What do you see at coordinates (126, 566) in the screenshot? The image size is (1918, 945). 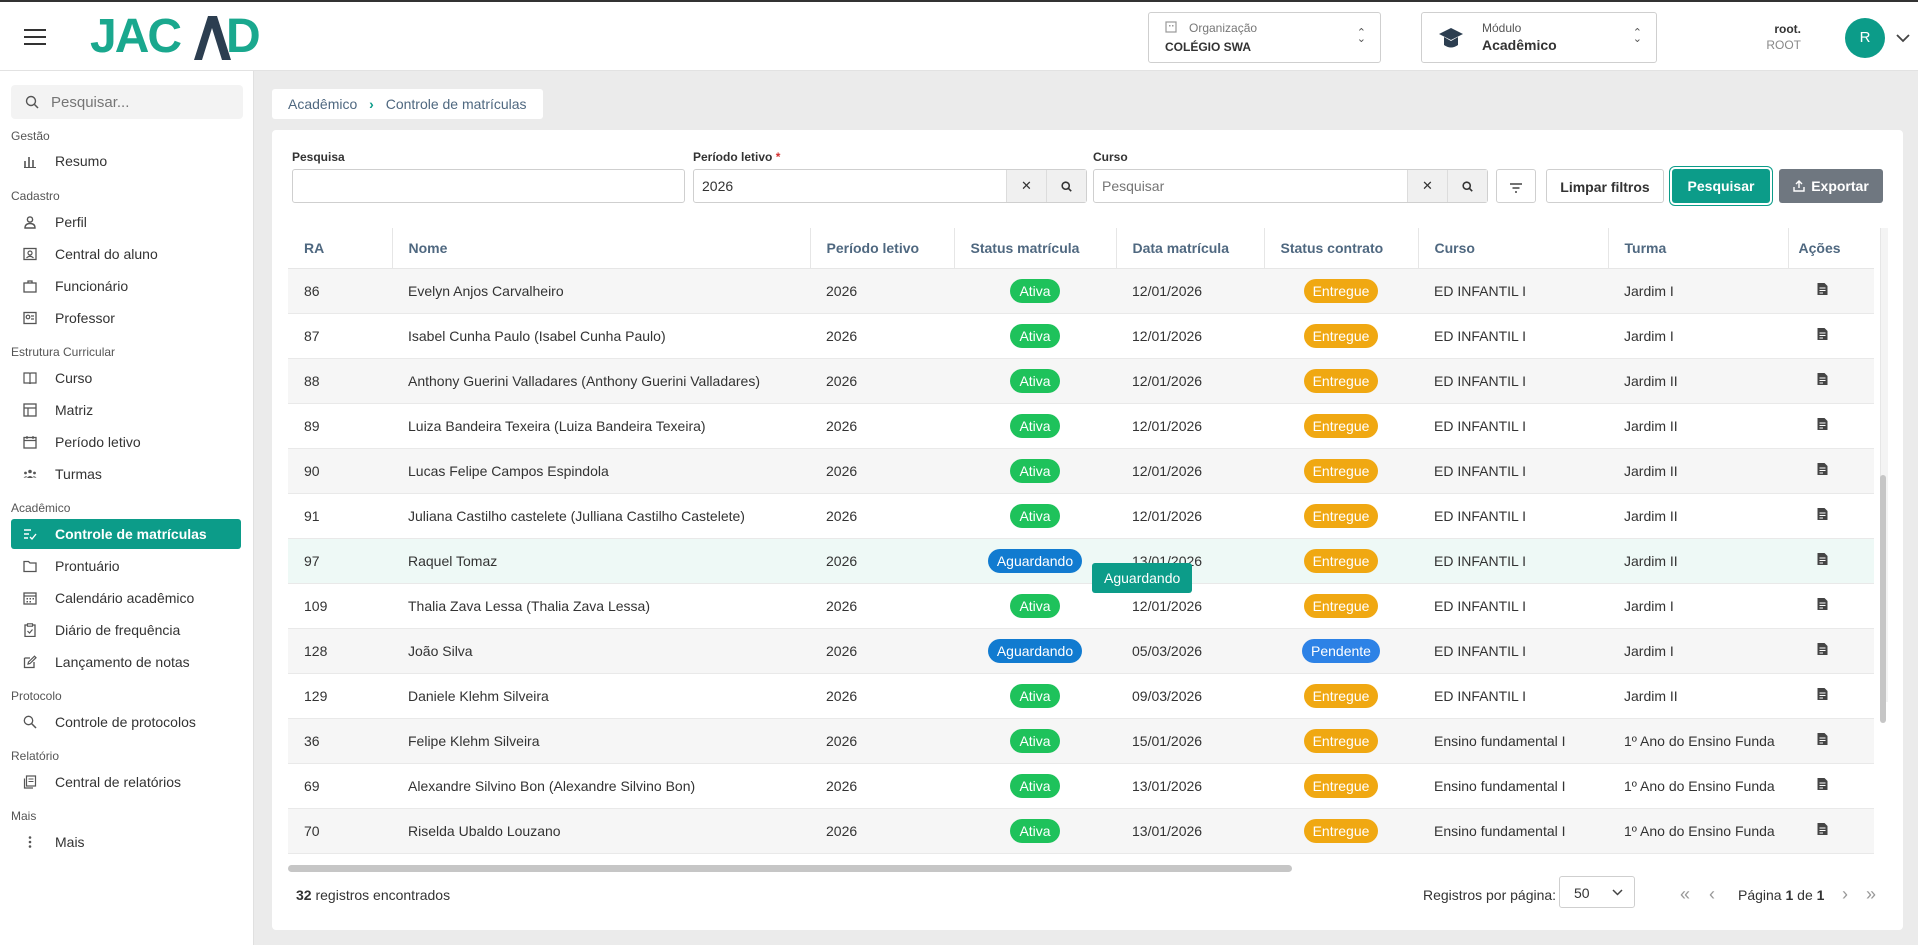 I see `sidebar-item-prontuario: Prontuário` at bounding box center [126, 566].